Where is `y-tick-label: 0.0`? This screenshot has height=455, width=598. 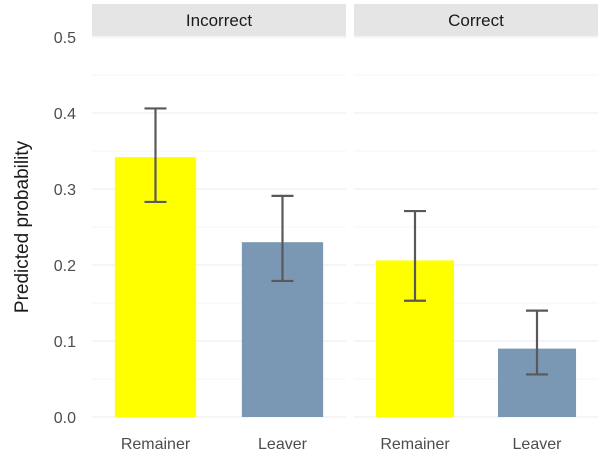 y-tick-label: 0.0 is located at coordinates (65, 418).